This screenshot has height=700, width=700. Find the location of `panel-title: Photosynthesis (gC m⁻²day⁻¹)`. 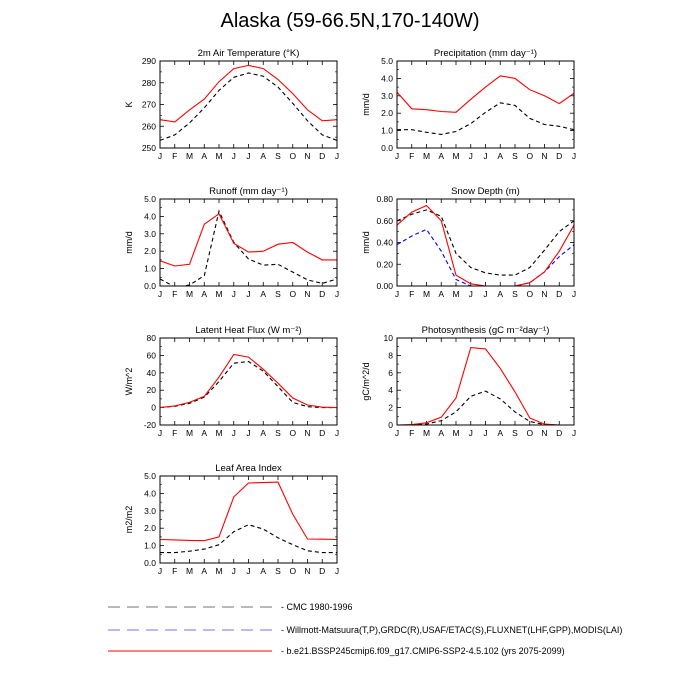

panel-title: Photosynthesis (gC m⁻²day⁻¹) is located at coordinates (486, 330).